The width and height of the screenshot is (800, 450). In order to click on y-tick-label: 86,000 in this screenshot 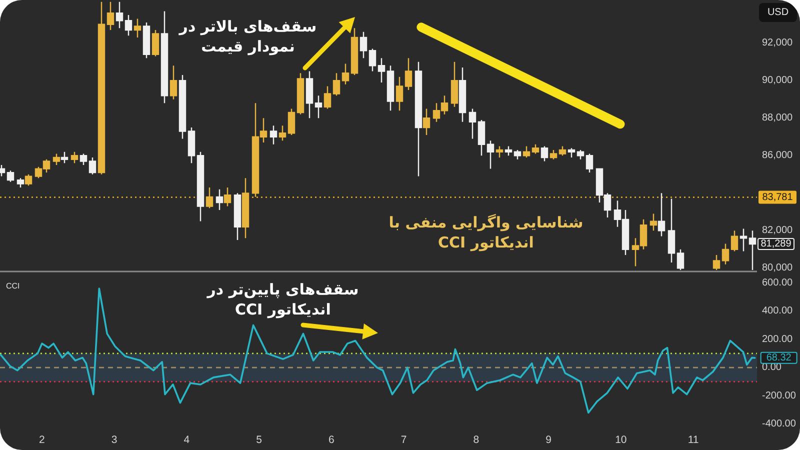, I will do `click(777, 156)`.